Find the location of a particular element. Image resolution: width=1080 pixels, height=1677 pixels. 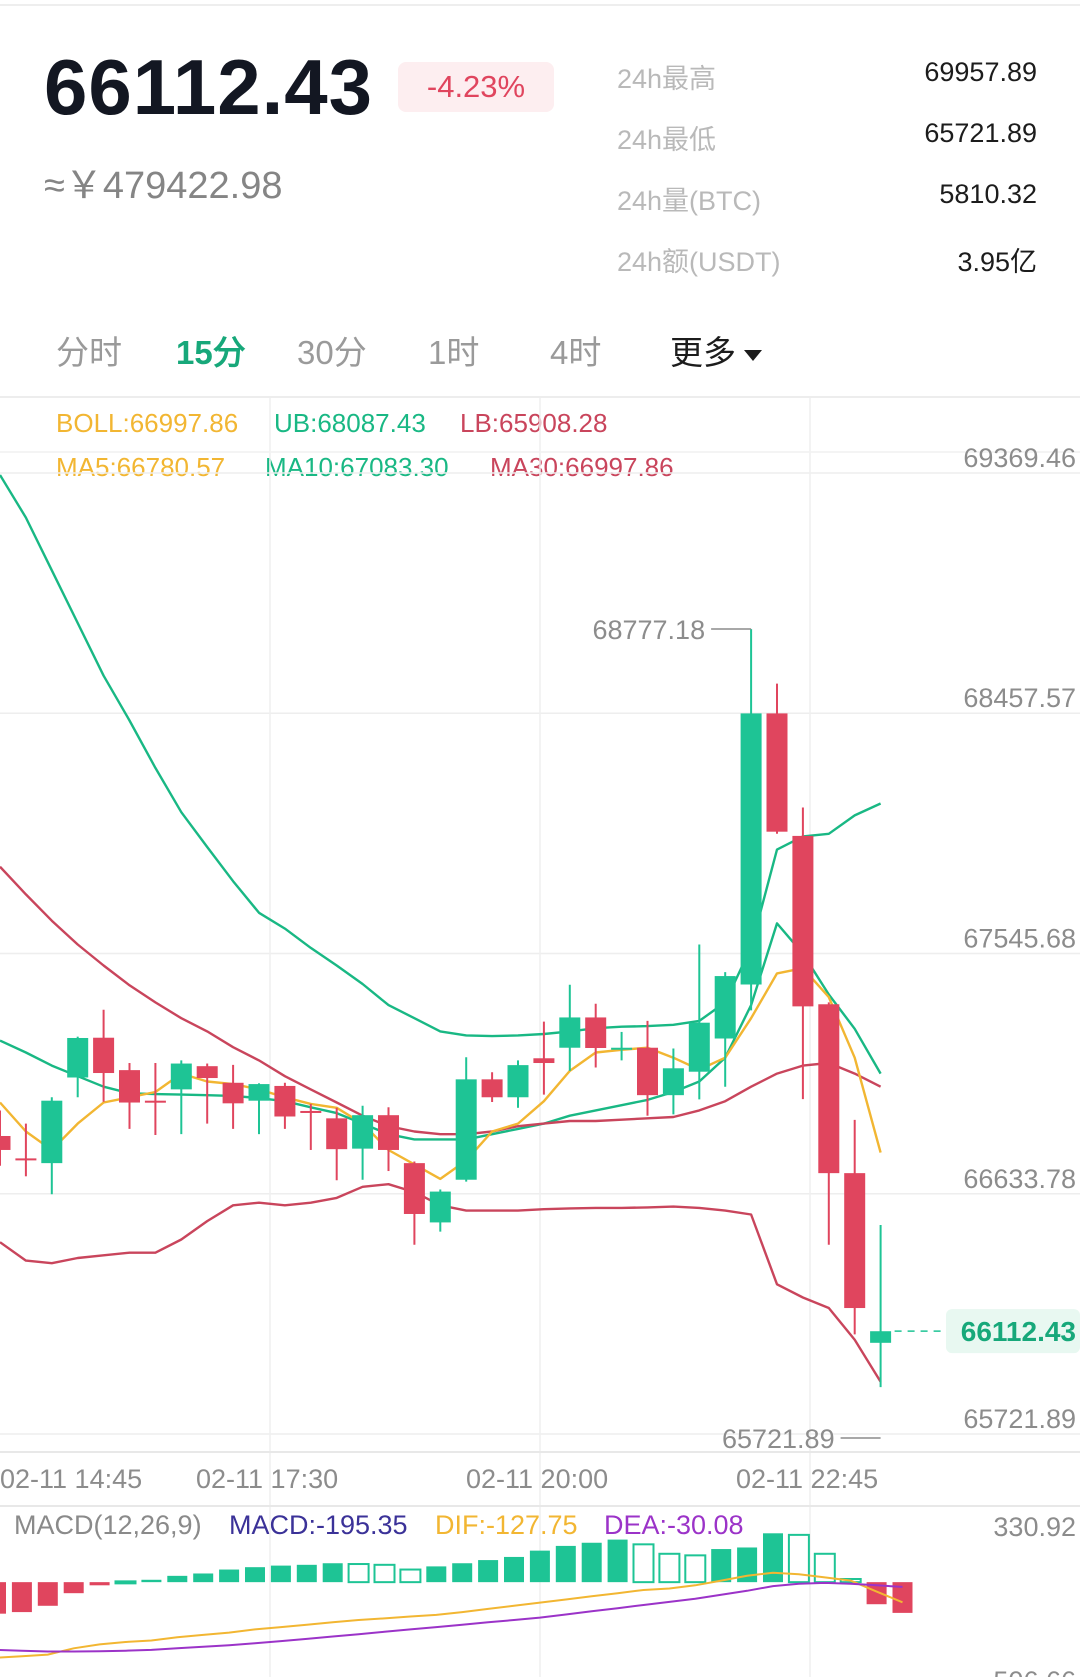

cny-price: ≈￥479422.98 is located at coordinates (163, 186).